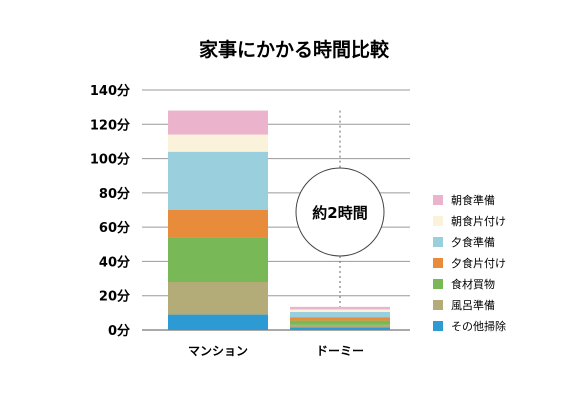 The image size is (588, 400). Describe the element at coordinates (110, 160) in the screenshot. I see `y-tick-label: 100分` at that location.